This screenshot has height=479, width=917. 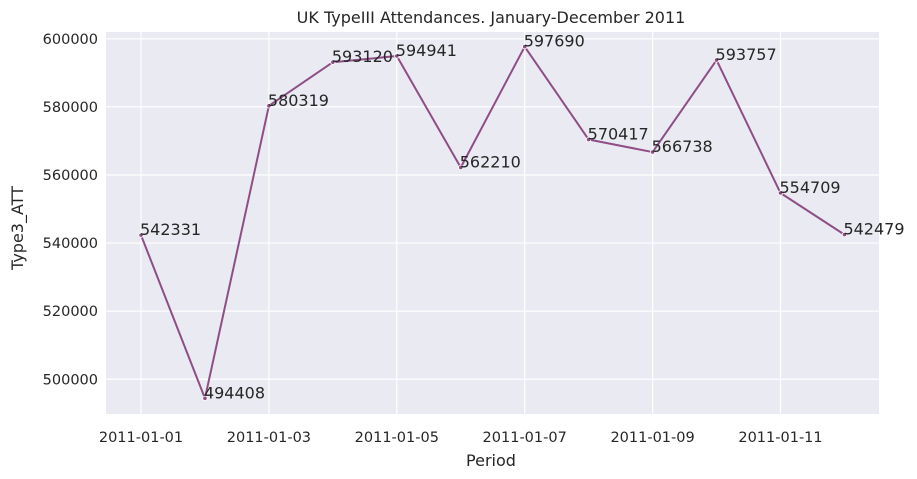 What do you see at coordinates (426, 50) in the screenshot?
I see `data-label: 594941` at bounding box center [426, 50].